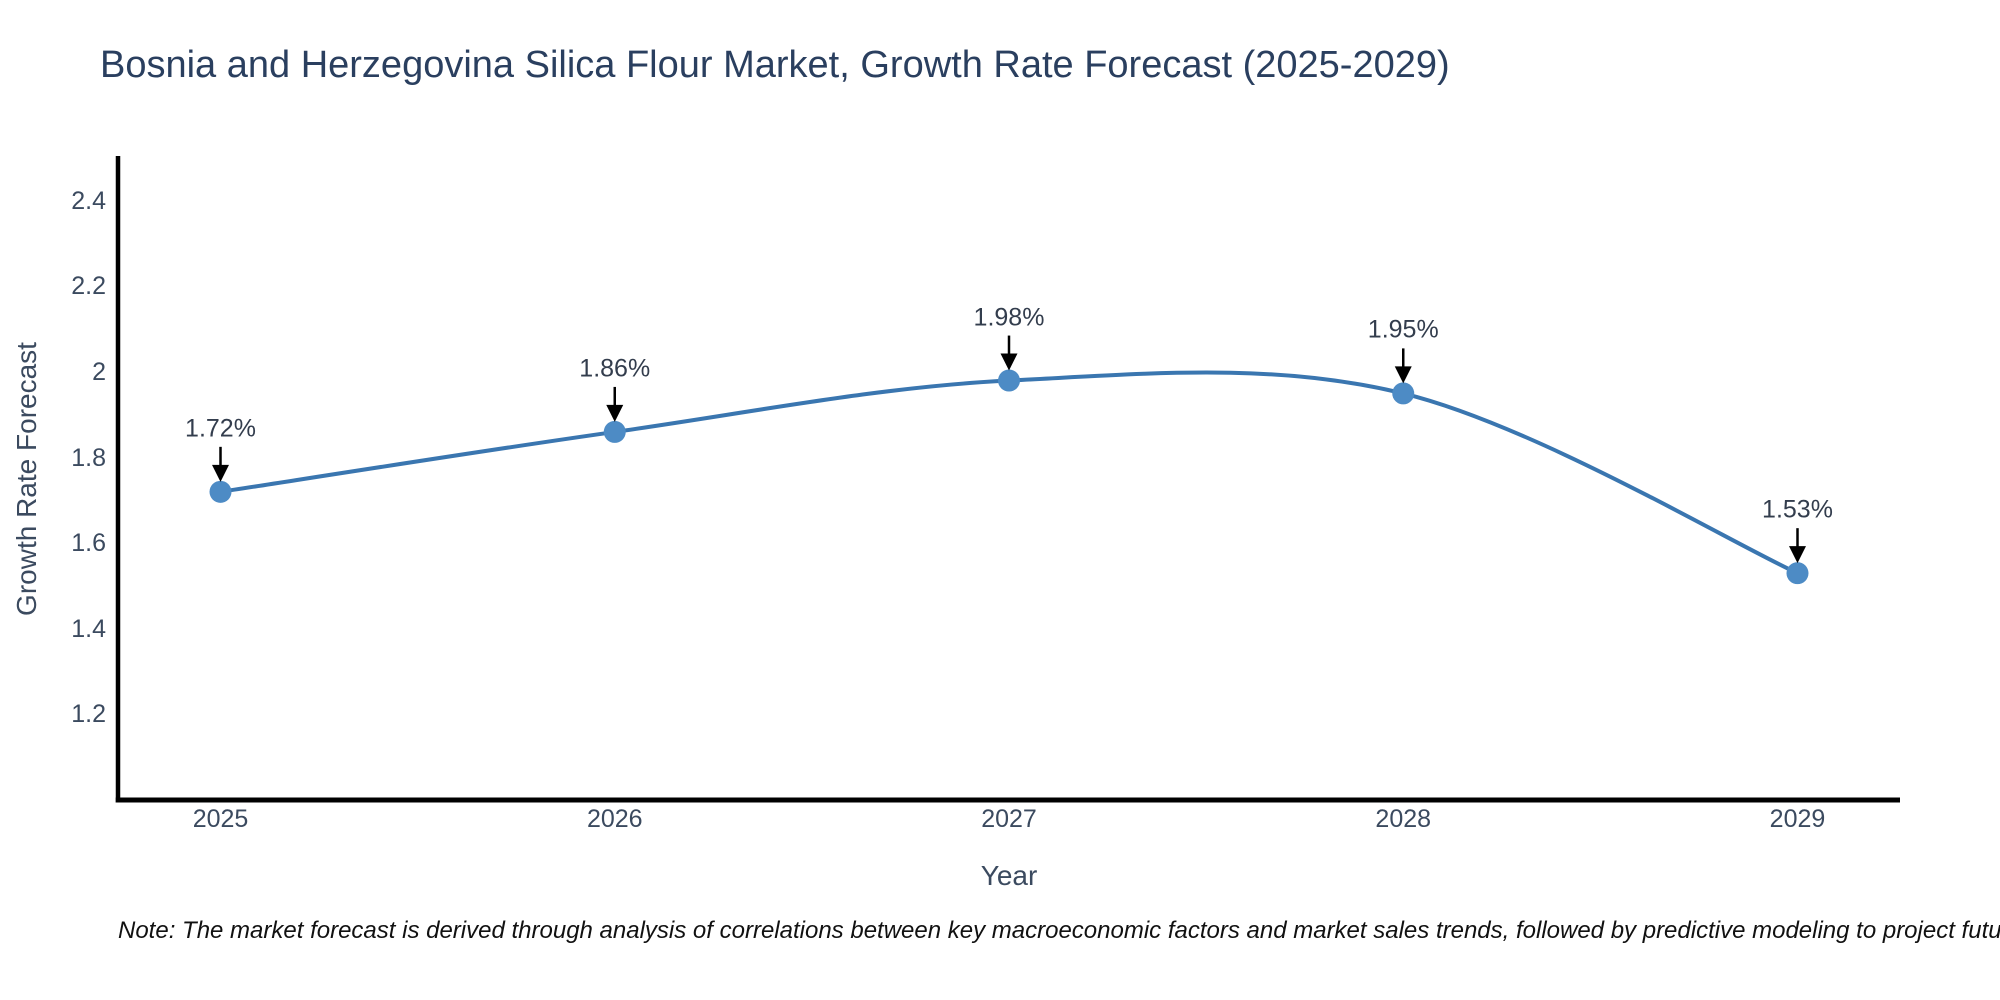 The width and height of the screenshot is (2000, 1000). What do you see at coordinates (220, 428) in the screenshot?
I see `annotation-label: 1.72%` at bounding box center [220, 428].